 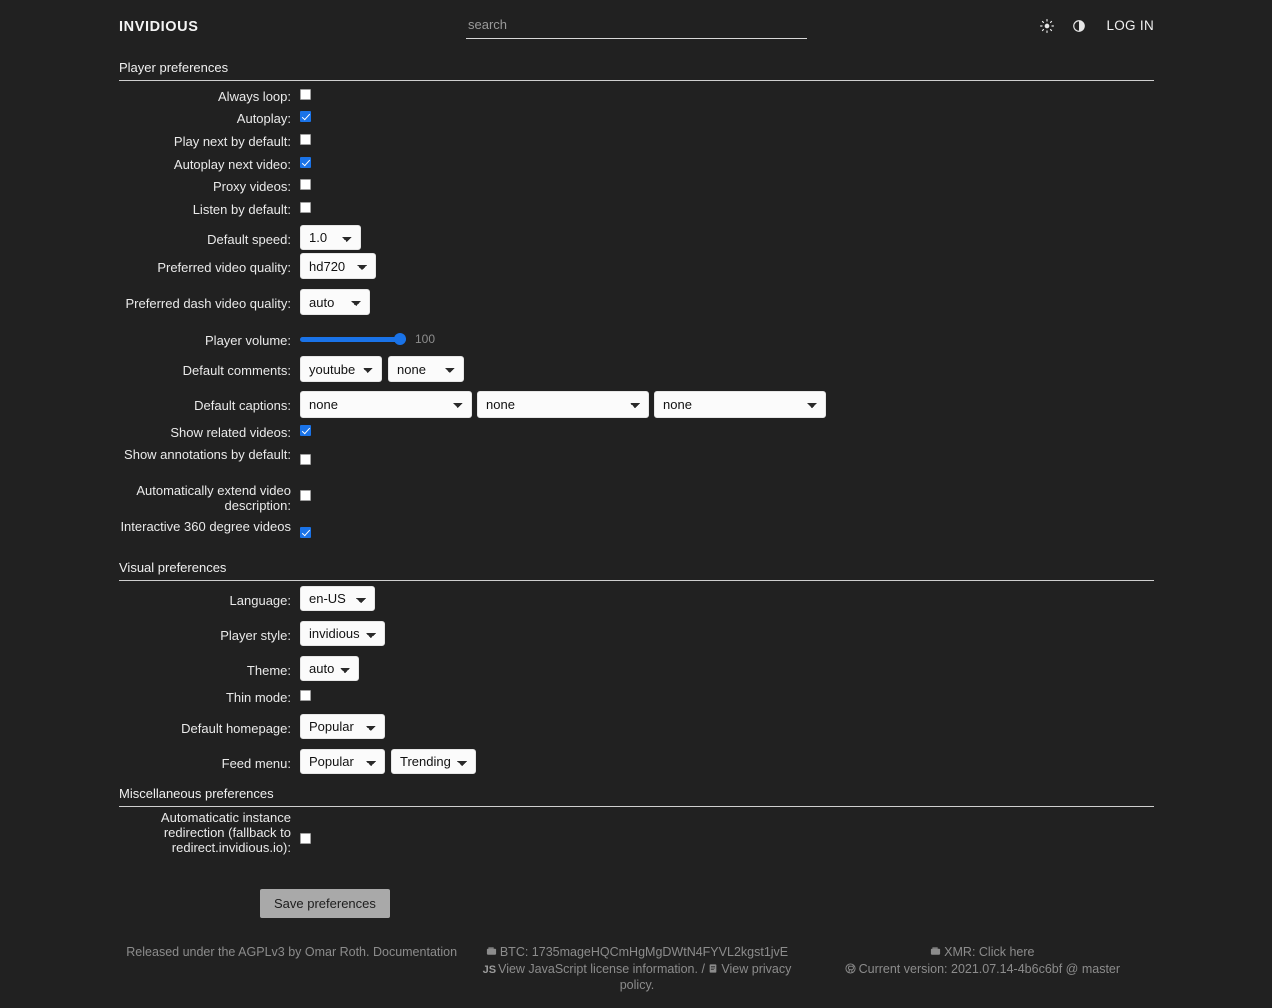 I want to click on section-player-preferences: Player preferences, so click(x=636, y=70).